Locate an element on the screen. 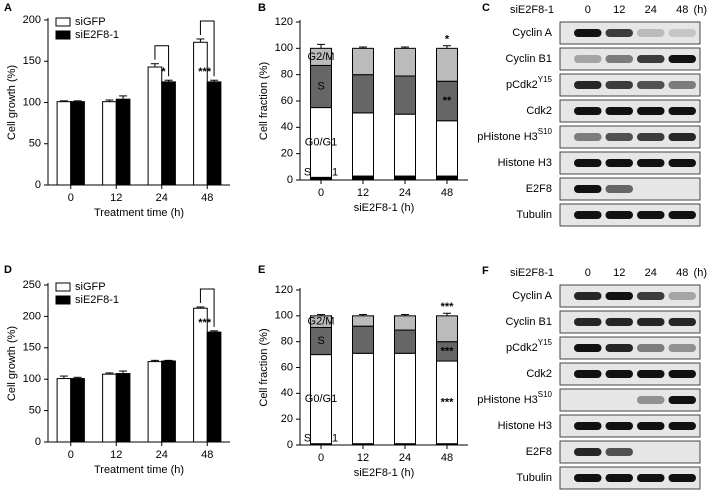  y-tick-label: 60 is located at coordinates (287, 367).